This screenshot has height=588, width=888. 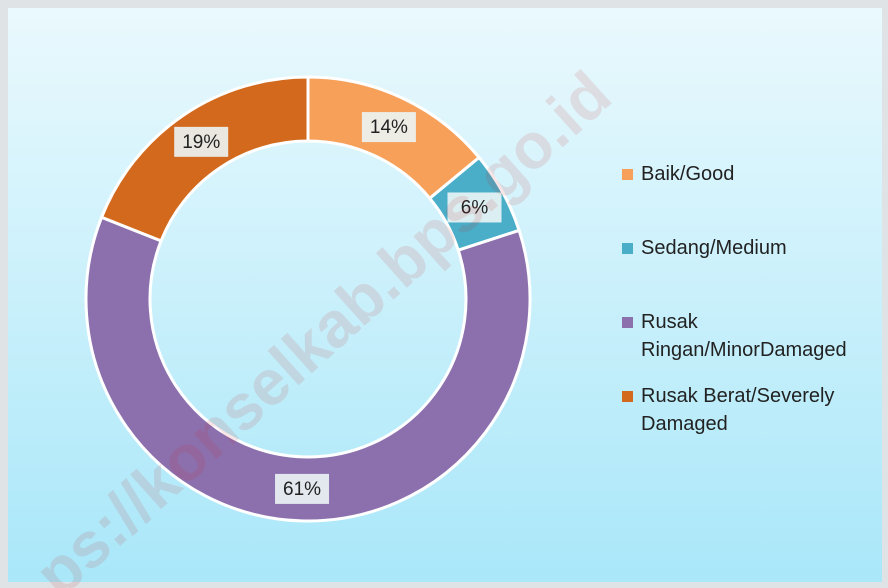 I want to click on data-label: 6%, so click(x=475, y=207).